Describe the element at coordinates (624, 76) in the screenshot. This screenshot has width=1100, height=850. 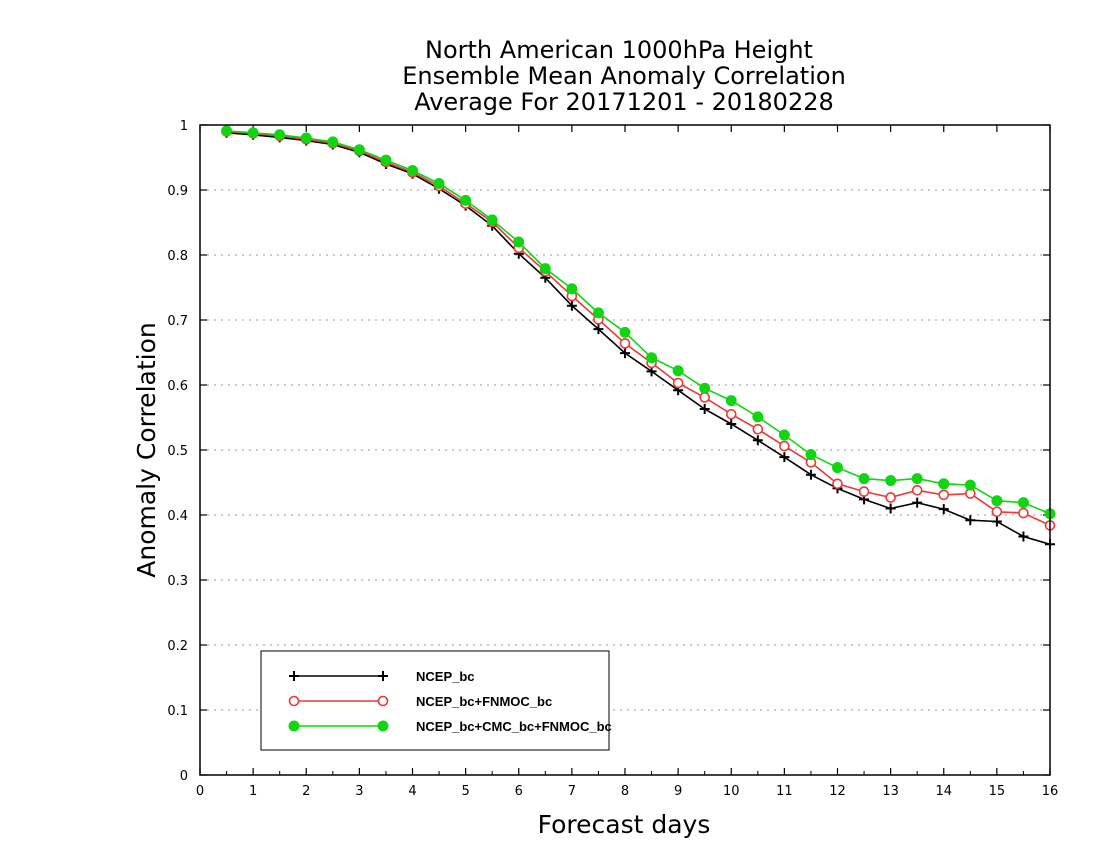
I see `chart-title-line-2: Ensemble Mean Anomaly Correlation` at that location.